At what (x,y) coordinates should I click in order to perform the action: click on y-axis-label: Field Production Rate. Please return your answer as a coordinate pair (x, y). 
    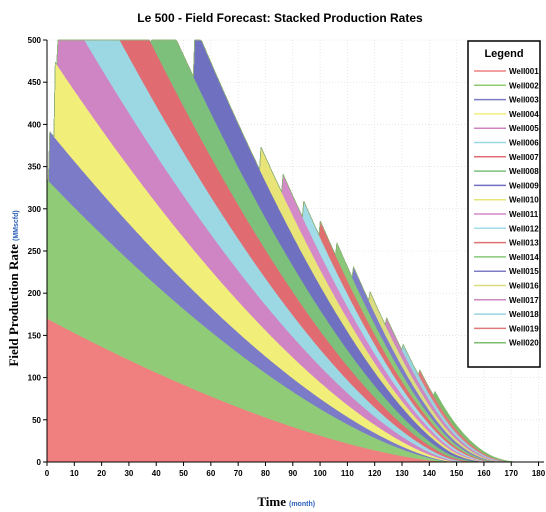
    Looking at the image, I should click on (13, 305).